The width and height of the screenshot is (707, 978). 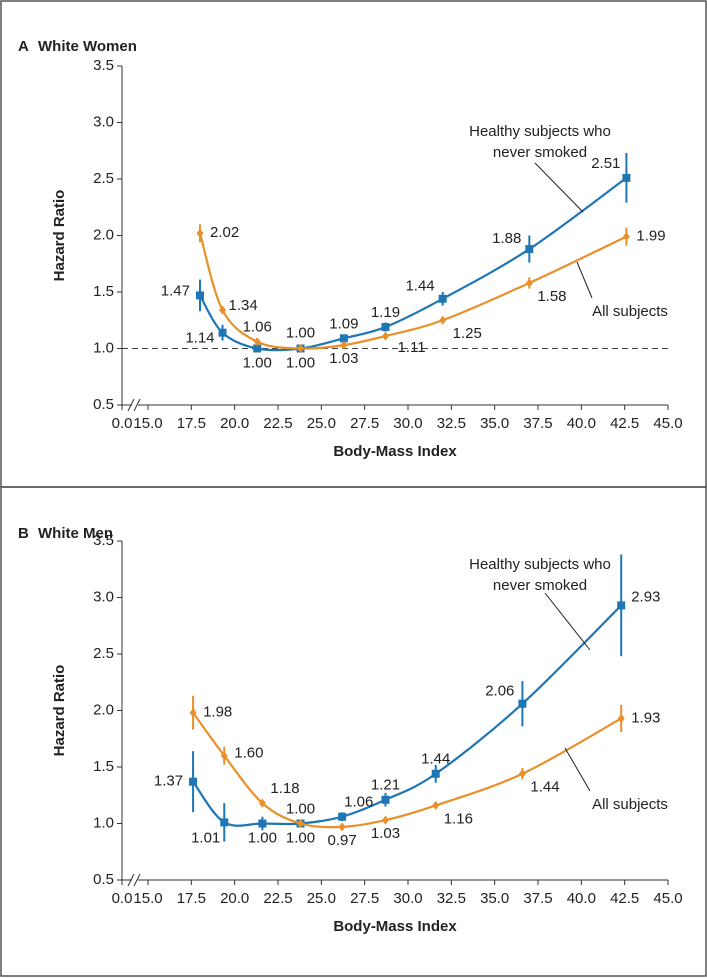 What do you see at coordinates (645, 596) in the screenshot?
I see `value-label: 2.93` at bounding box center [645, 596].